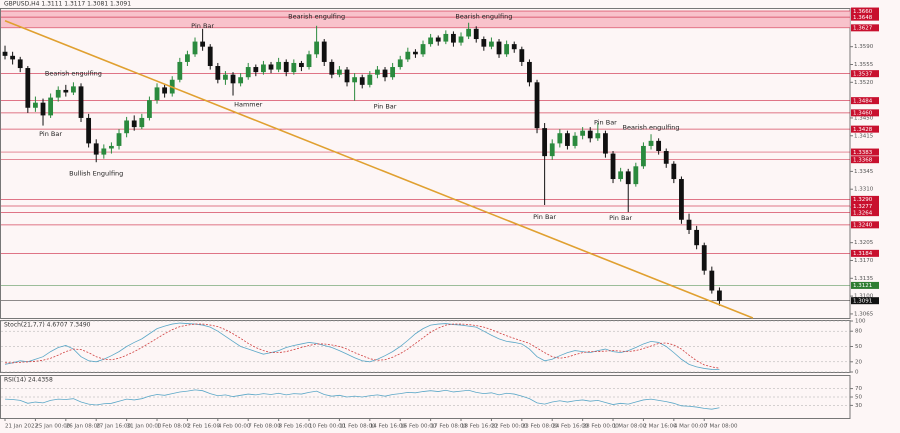 The image size is (900, 433). Describe the element at coordinates (862, 301) in the screenshot. I see `level-label: 1.3091` at that location.